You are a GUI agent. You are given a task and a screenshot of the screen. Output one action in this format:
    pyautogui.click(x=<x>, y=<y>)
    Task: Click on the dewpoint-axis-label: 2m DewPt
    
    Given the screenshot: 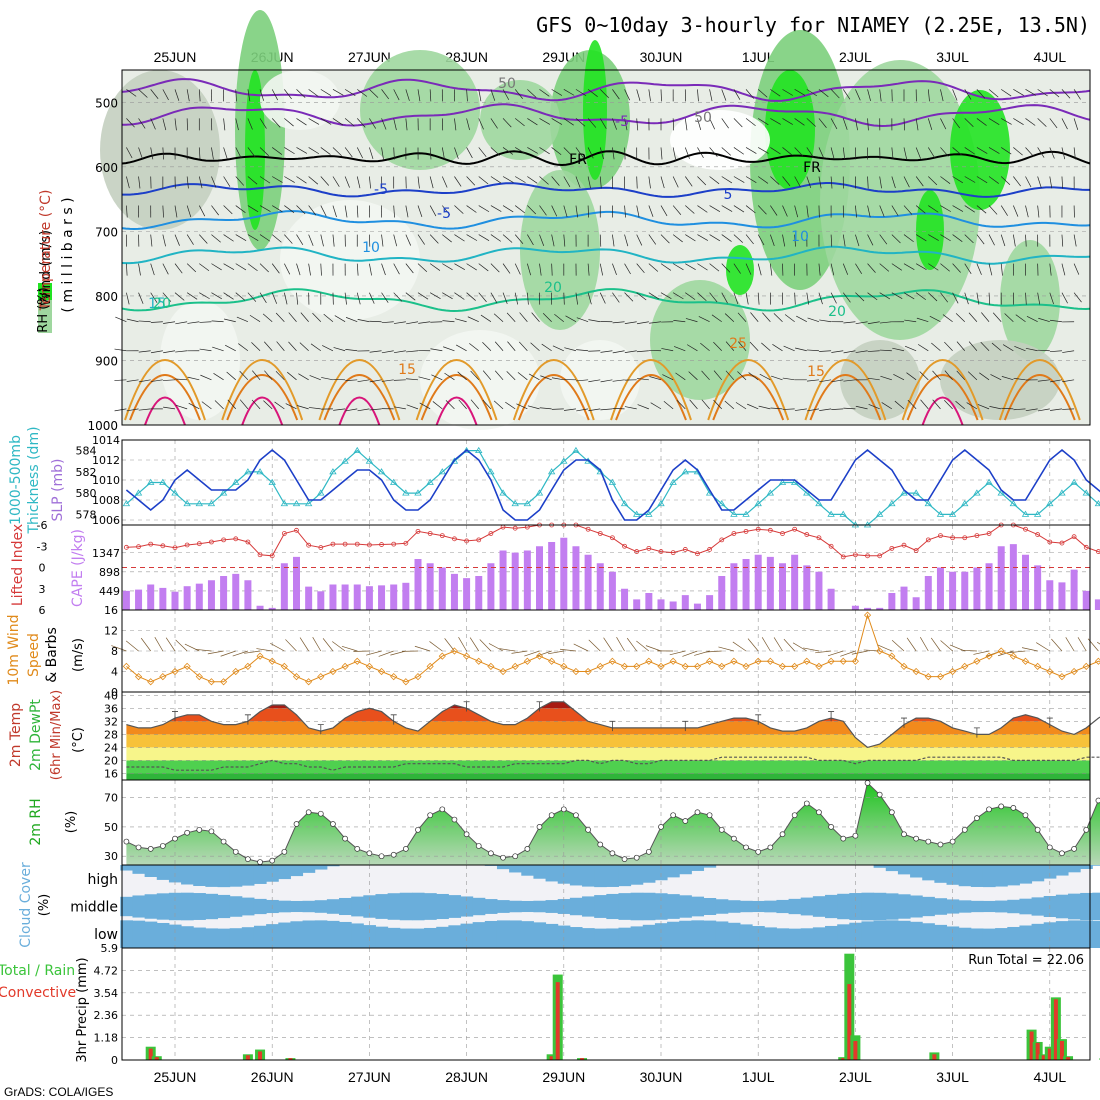 What is the action you would take?
    pyautogui.click(x=36, y=735)
    